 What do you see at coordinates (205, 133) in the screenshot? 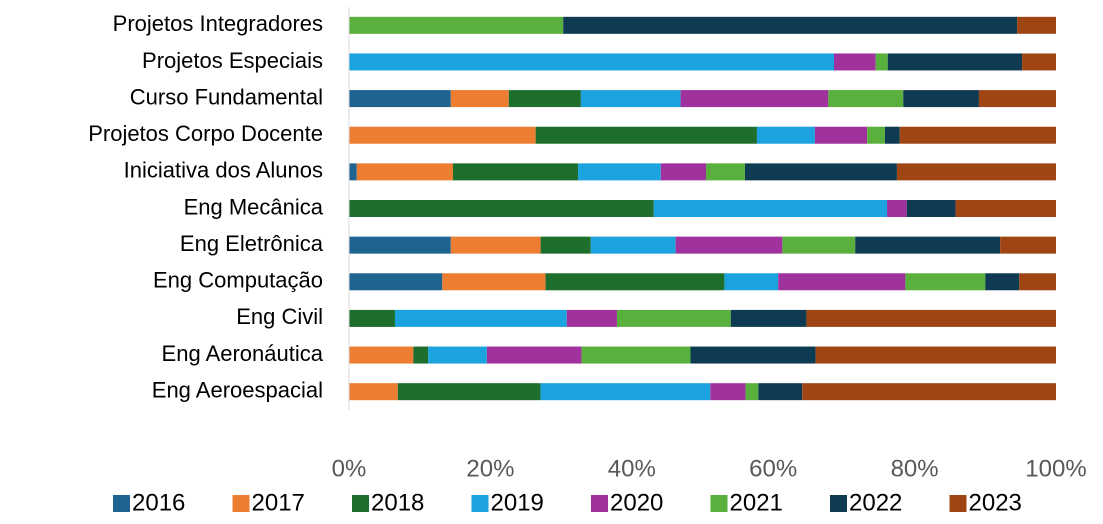
I see `category-label: Projetos Corpo Docente` at bounding box center [205, 133].